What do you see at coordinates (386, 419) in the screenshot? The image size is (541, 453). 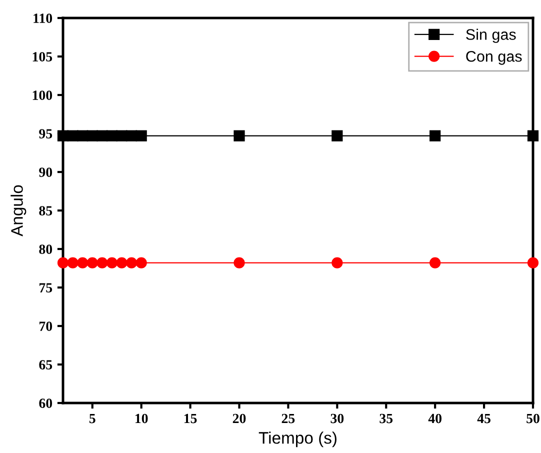 I see `x-tick-label: 35` at bounding box center [386, 419].